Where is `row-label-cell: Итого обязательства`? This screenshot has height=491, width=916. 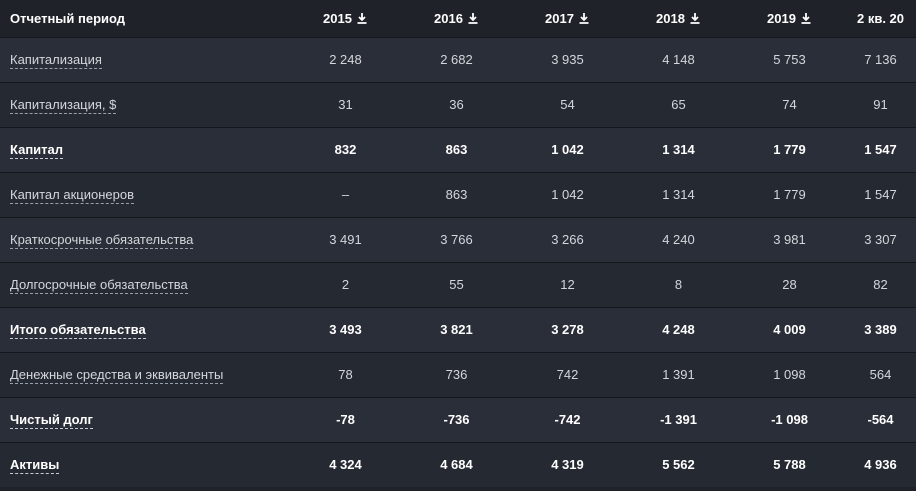 row-label-cell: Итого обязательства is located at coordinates (145, 329).